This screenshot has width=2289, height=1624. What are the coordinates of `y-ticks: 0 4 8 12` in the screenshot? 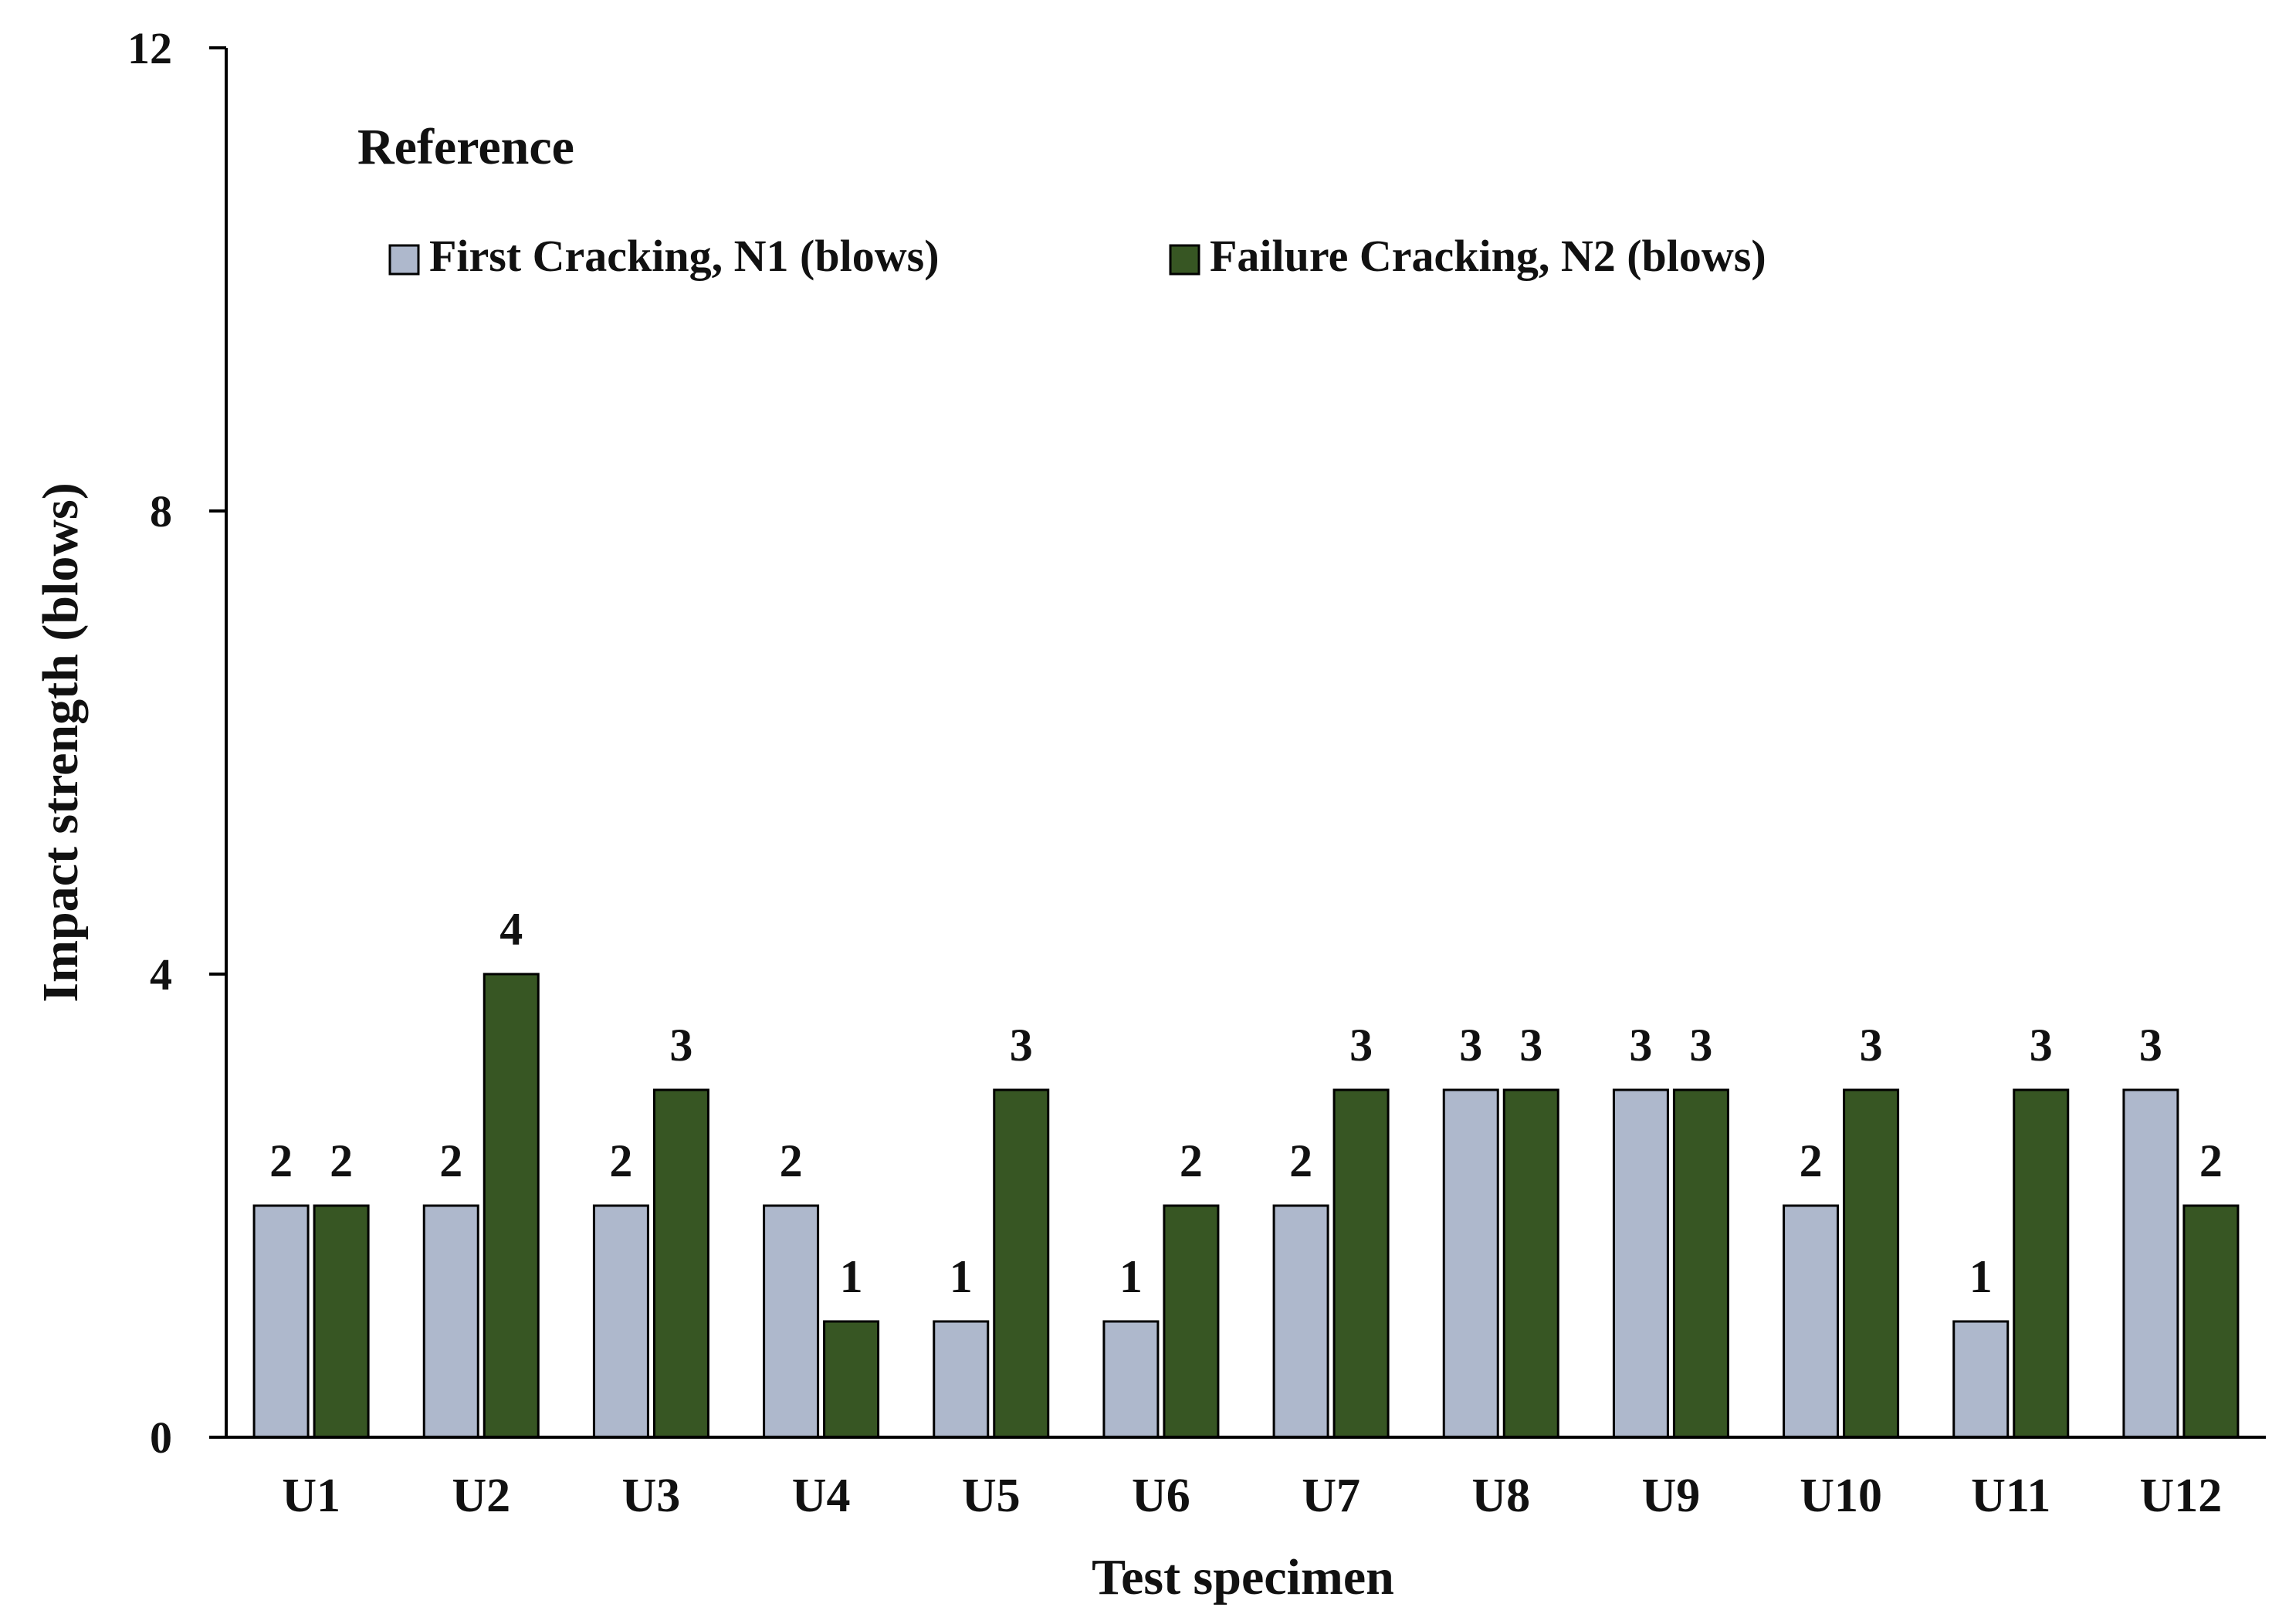 It's located at (176, 743).